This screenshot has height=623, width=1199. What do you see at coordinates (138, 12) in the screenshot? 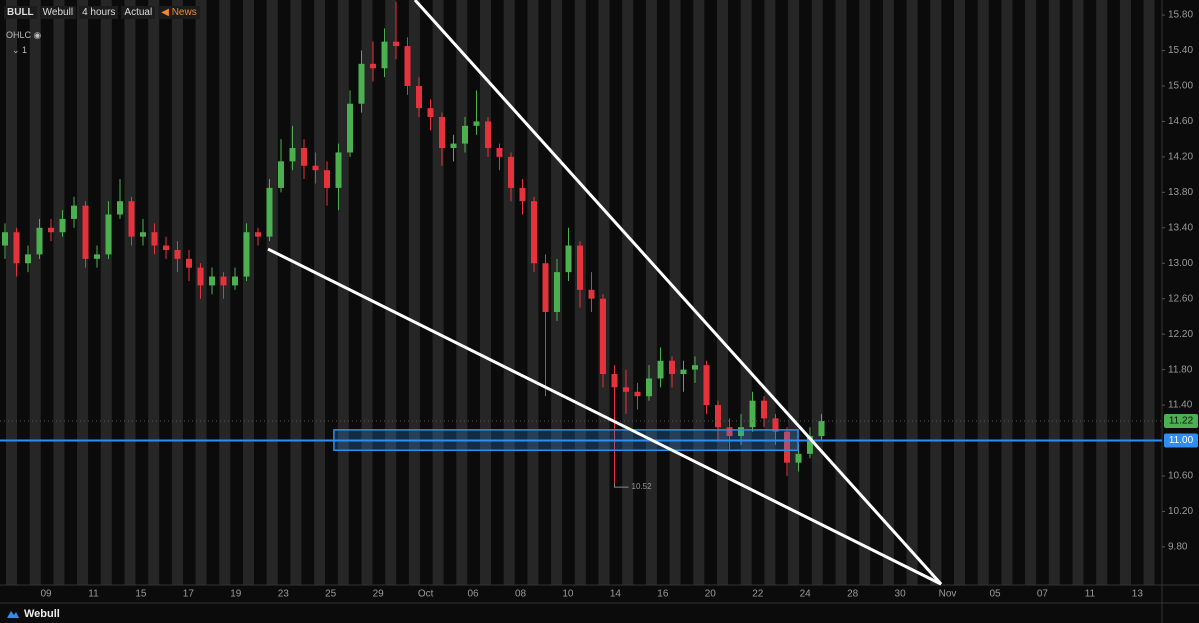
I see `mode: Actual` at bounding box center [138, 12].